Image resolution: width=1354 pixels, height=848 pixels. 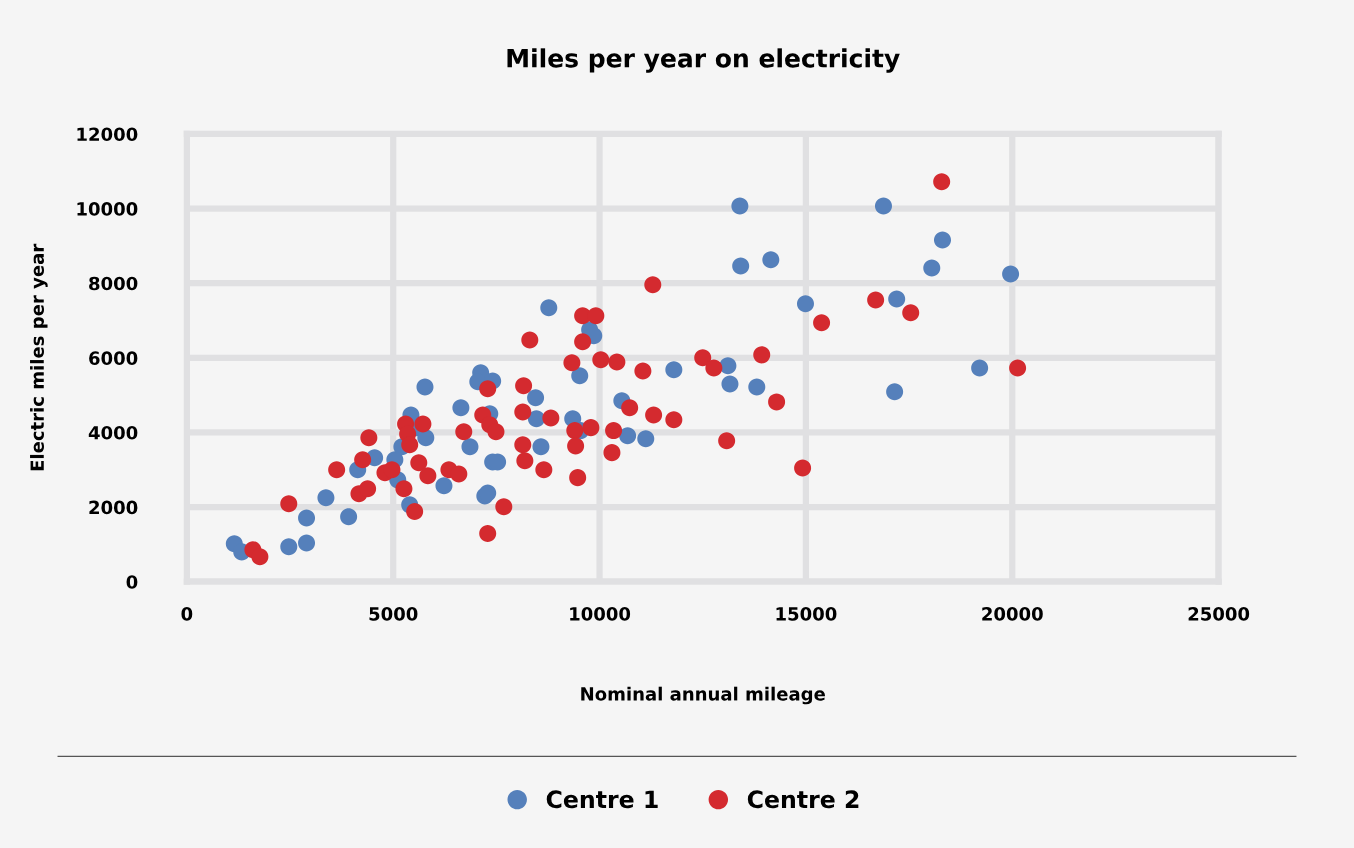 I want to click on y-tick-label: 12000, so click(x=107, y=134).